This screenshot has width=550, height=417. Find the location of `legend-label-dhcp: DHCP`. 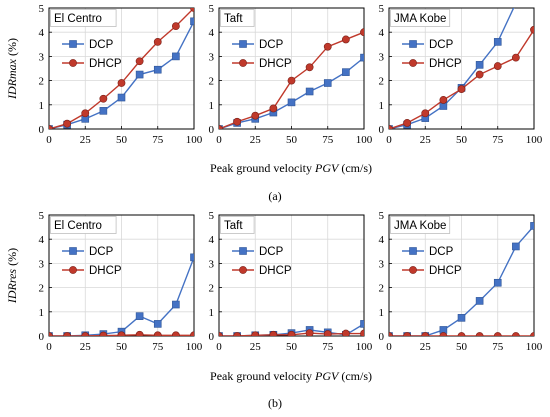

legend-label-dhcp: DHCP is located at coordinates (275, 64).